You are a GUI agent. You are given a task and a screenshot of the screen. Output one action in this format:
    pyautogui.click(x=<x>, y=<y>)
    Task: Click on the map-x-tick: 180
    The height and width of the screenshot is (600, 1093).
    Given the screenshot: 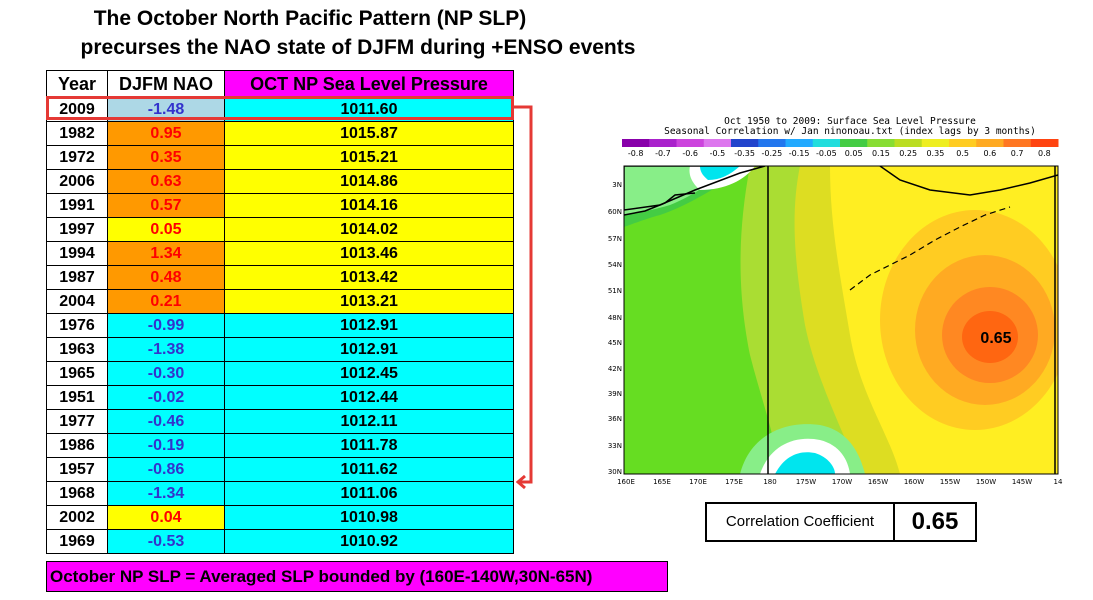 What is the action you would take?
    pyautogui.click(x=769, y=481)
    